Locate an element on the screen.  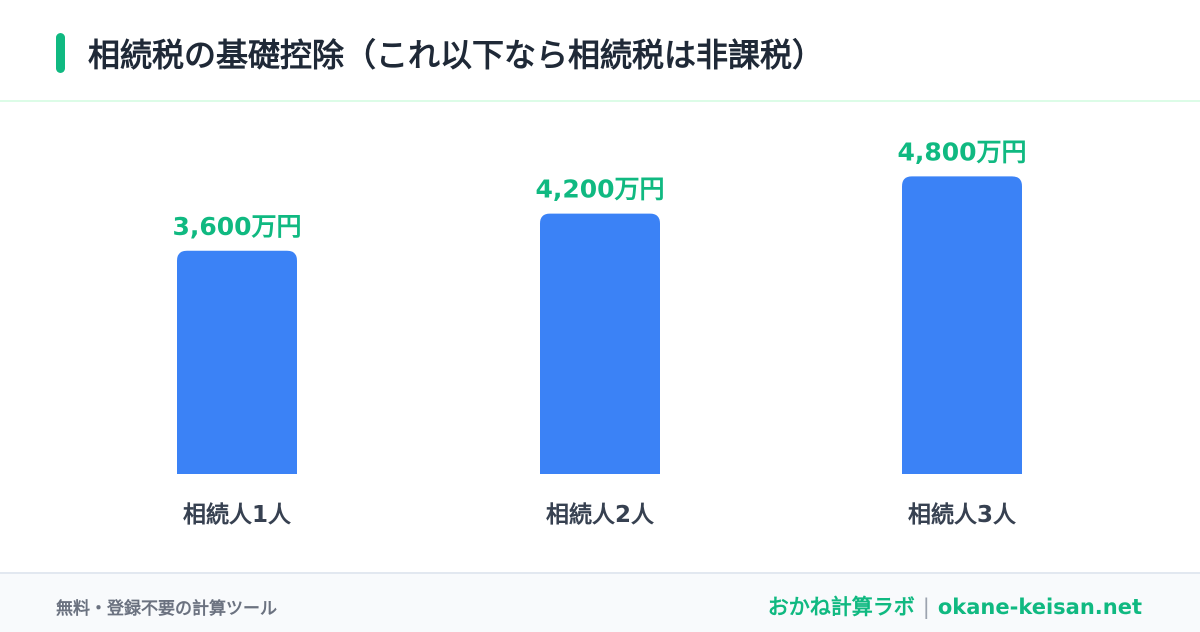
brand-domain: okane-keisan.net is located at coordinates (1039, 607).